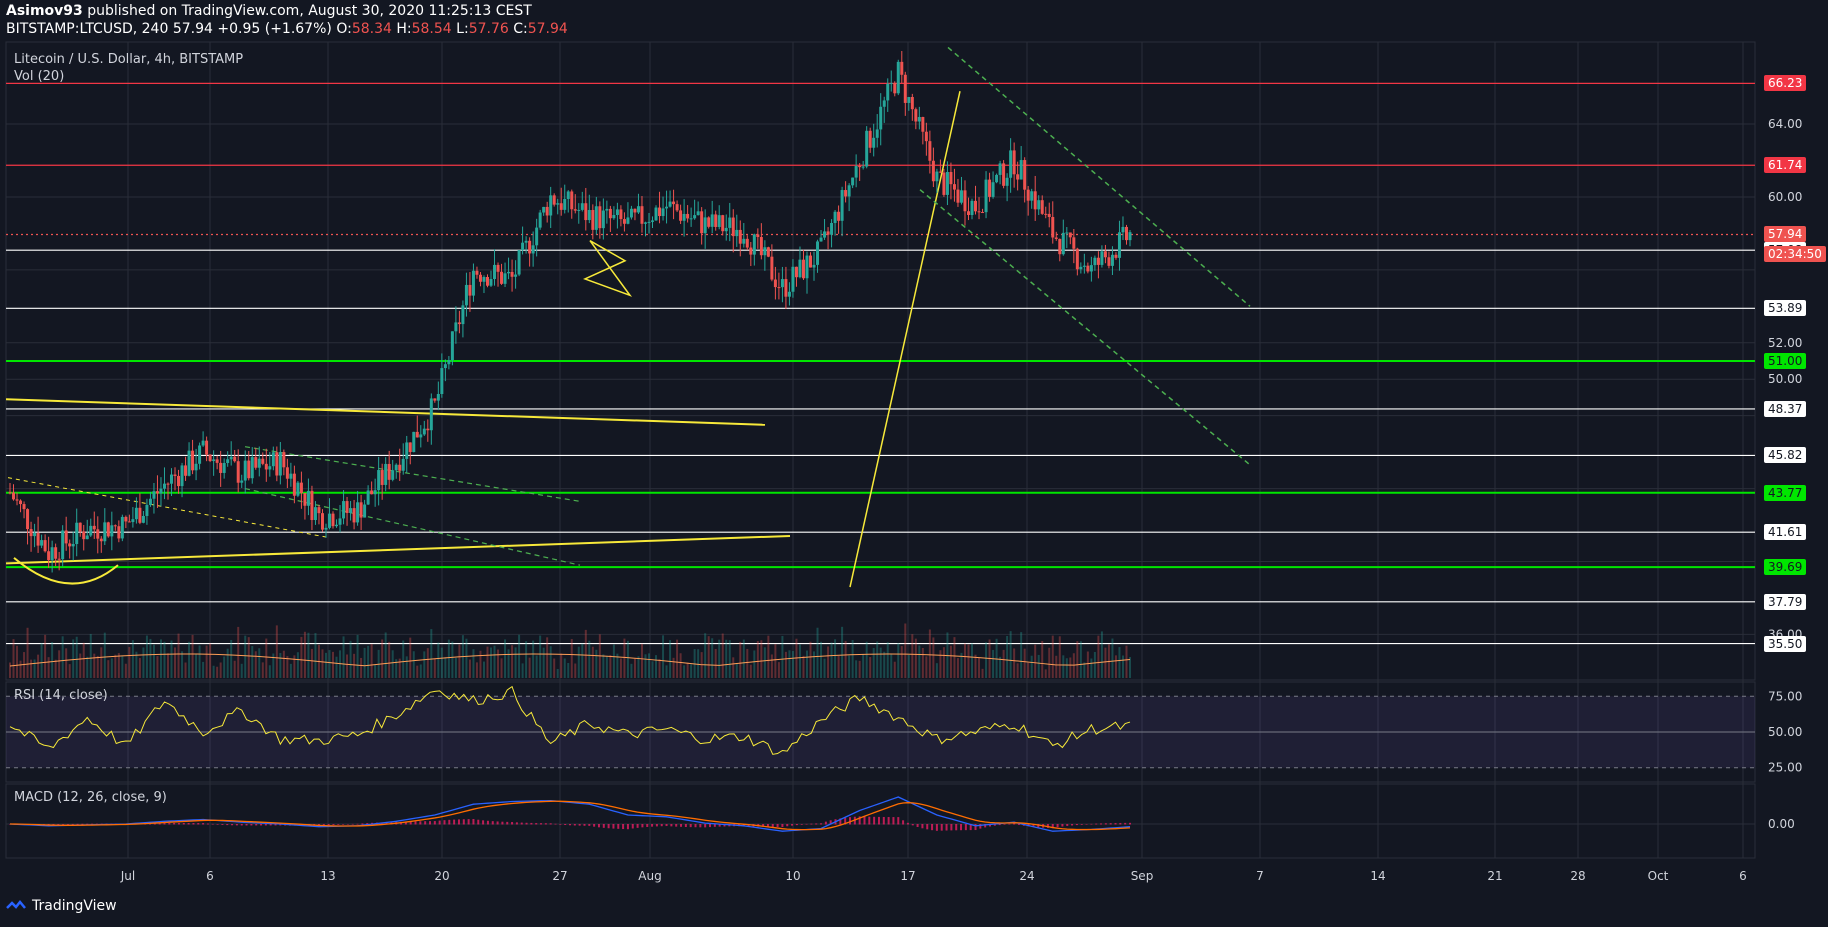 The image size is (1828, 927). Describe the element at coordinates (559, 876) in the screenshot. I see `x-tick-label: 27` at that location.